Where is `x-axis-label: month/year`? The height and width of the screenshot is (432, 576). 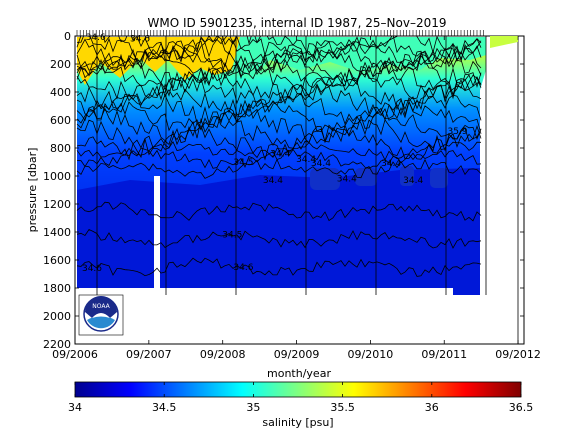 x-axis-label: month/year is located at coordinates (299, 373).